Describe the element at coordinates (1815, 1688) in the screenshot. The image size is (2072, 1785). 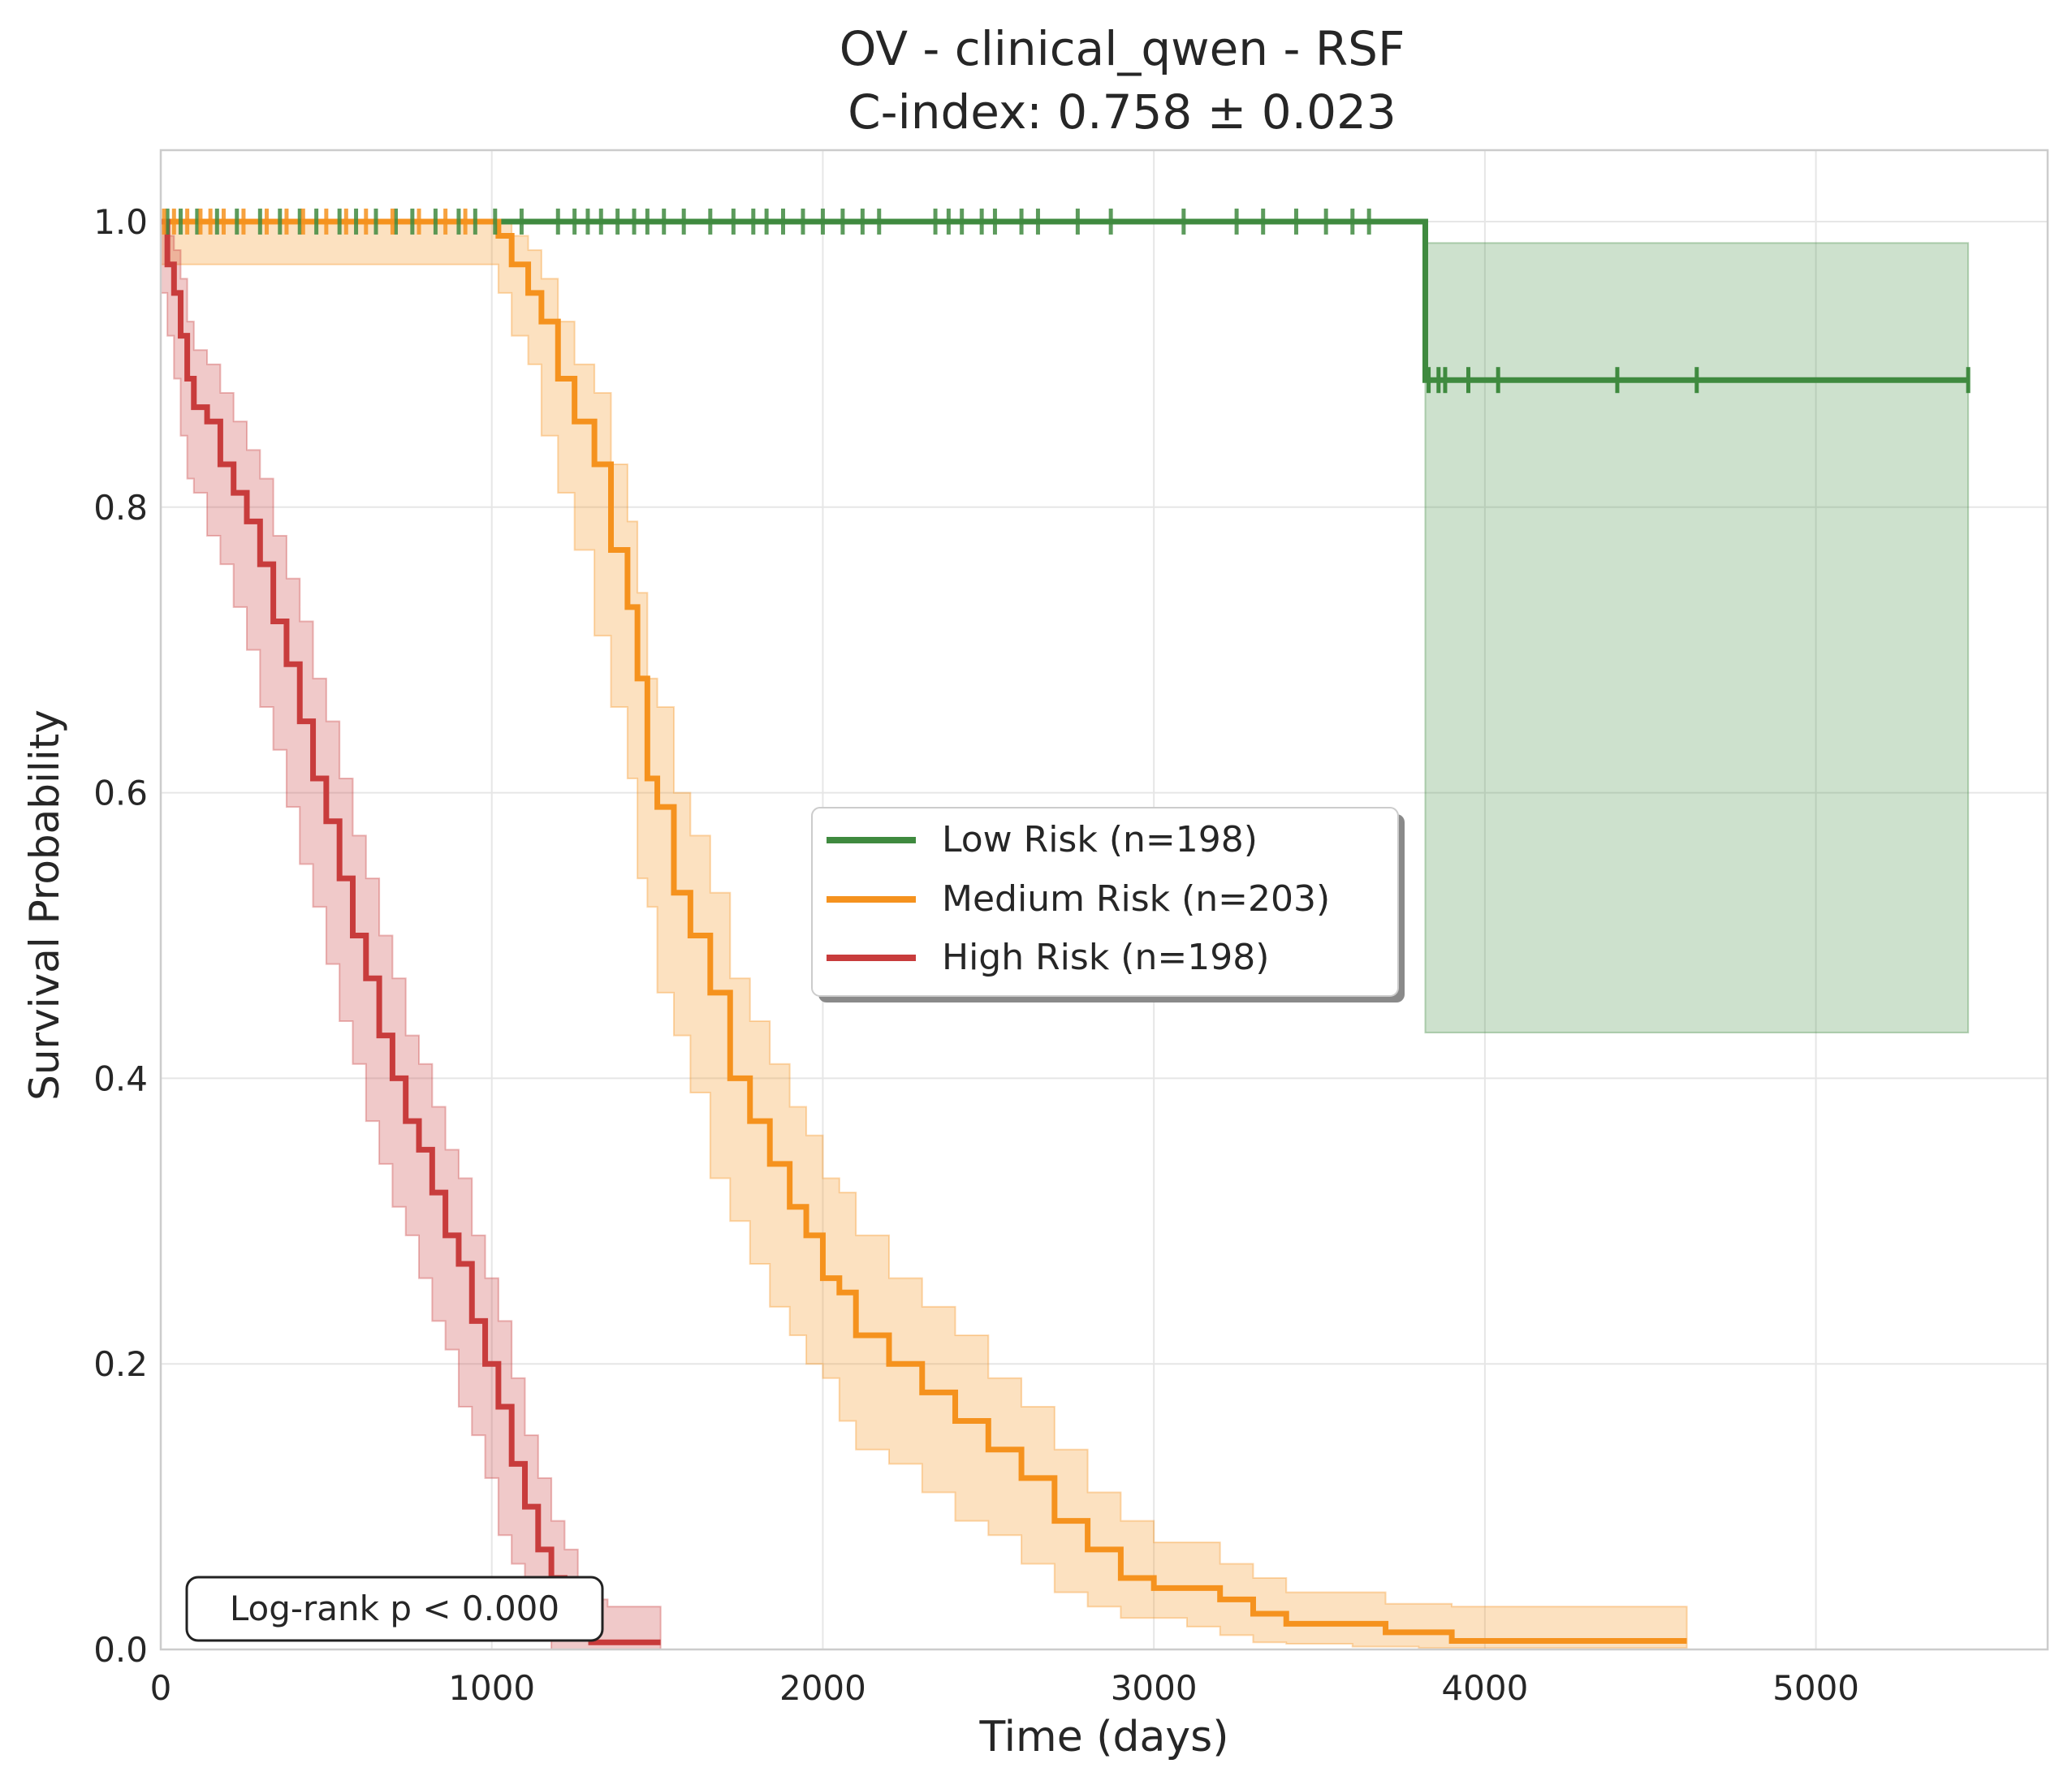
I see `x-tick-label: 5000` at that location.